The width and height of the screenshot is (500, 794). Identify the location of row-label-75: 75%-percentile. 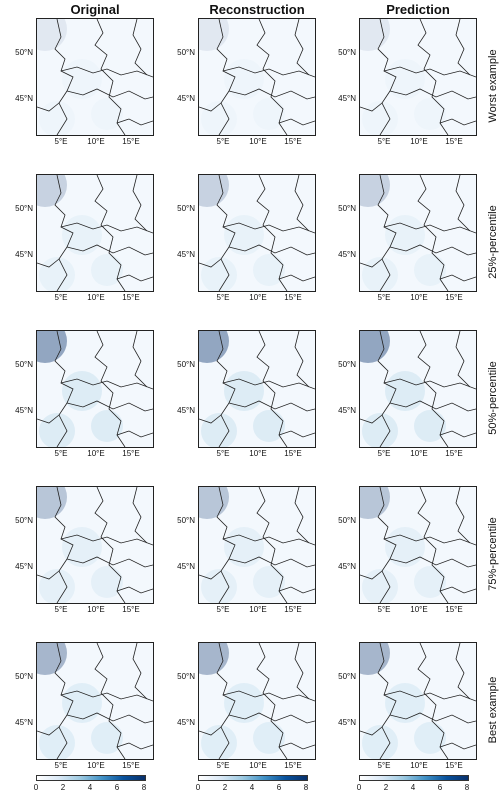
(493, 554).